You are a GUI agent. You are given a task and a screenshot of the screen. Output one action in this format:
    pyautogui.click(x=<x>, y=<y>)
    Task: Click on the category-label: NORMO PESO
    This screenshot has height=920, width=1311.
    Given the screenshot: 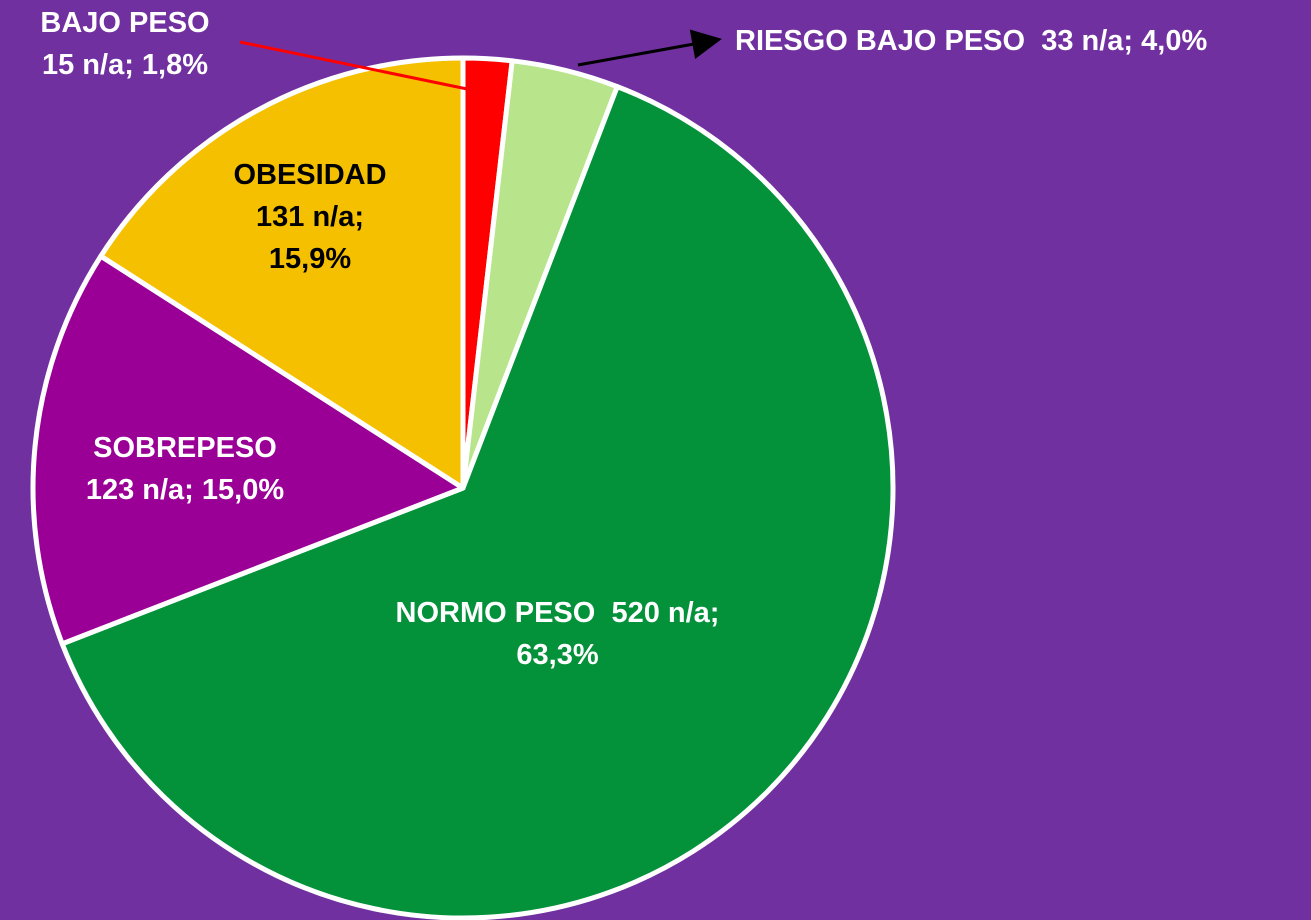 What is the action you would take?
    pyautogui.click(x=495, y=613)
    